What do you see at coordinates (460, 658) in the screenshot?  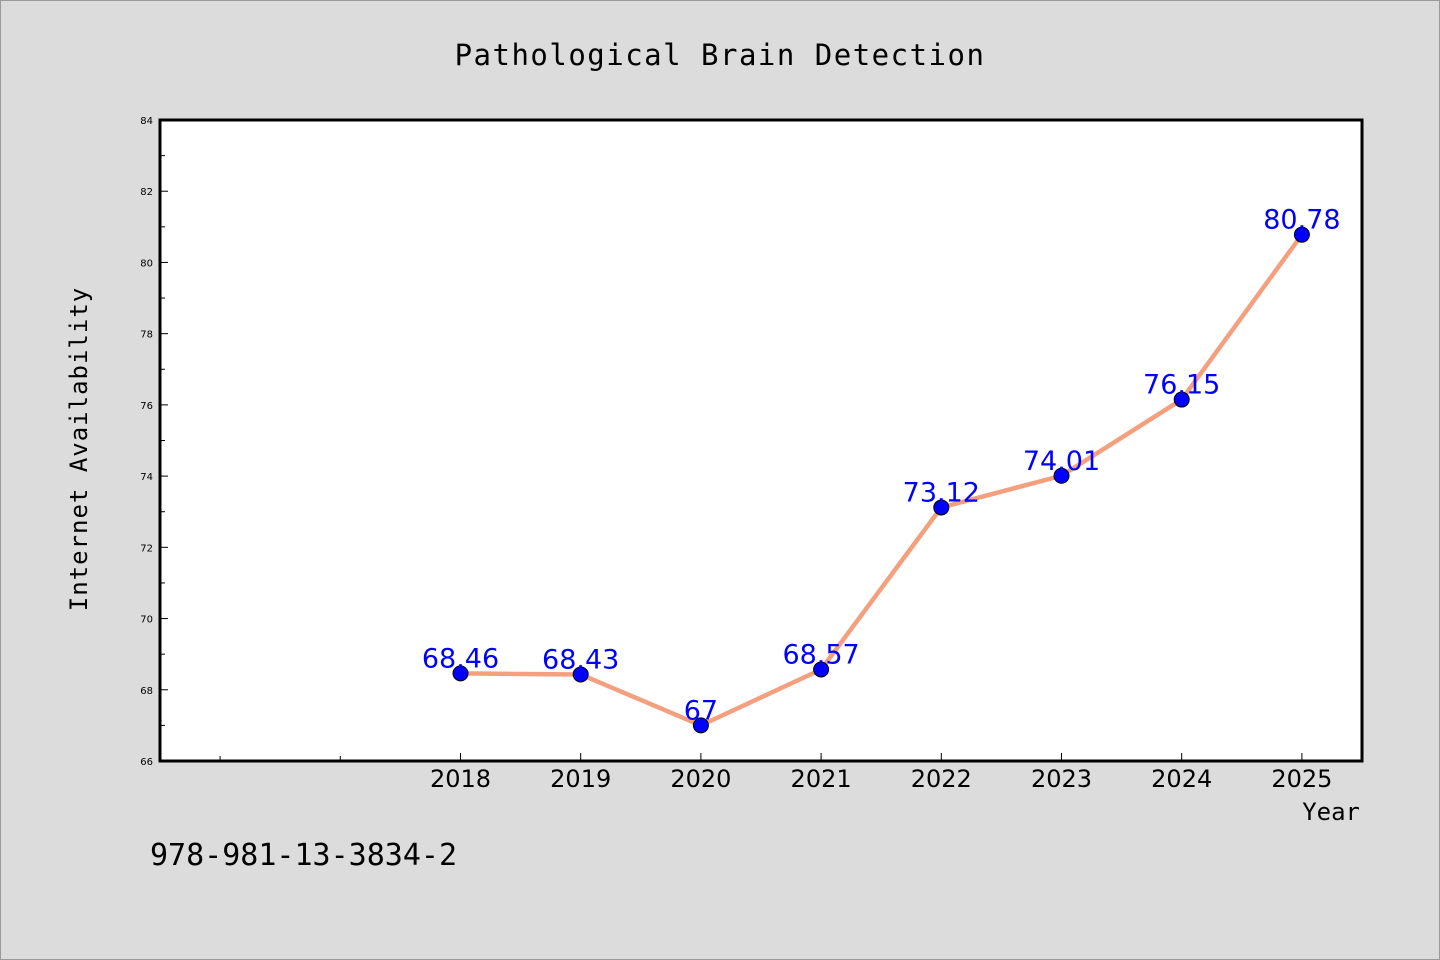 I see `data-label: 68.46` at bounding box center [460, 658].